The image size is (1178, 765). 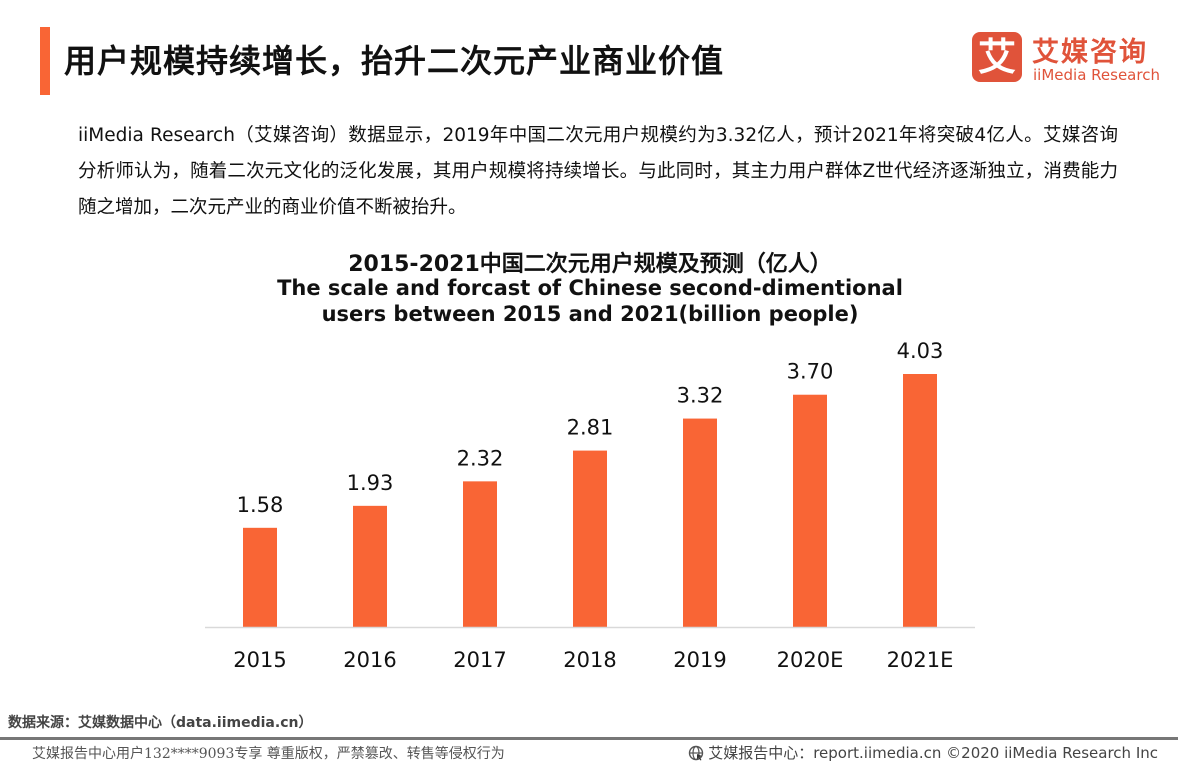 What do you see at coordinates (160, 723) in the screenshot?
I see `data-source: 数据来源：艾媒数据中心（data.iimedia.cn）` at bounding box center [160, 723].